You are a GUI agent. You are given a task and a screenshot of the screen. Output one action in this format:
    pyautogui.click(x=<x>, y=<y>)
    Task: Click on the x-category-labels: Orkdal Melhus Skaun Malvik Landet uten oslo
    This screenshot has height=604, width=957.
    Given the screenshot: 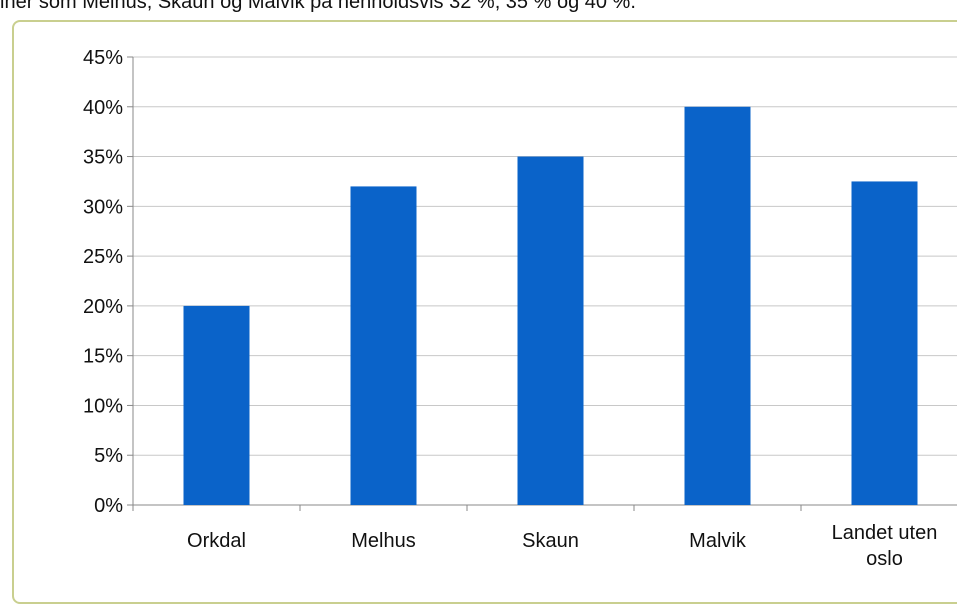 What is the action you would take?
    pyautogui.click(x=562, y=546)
    